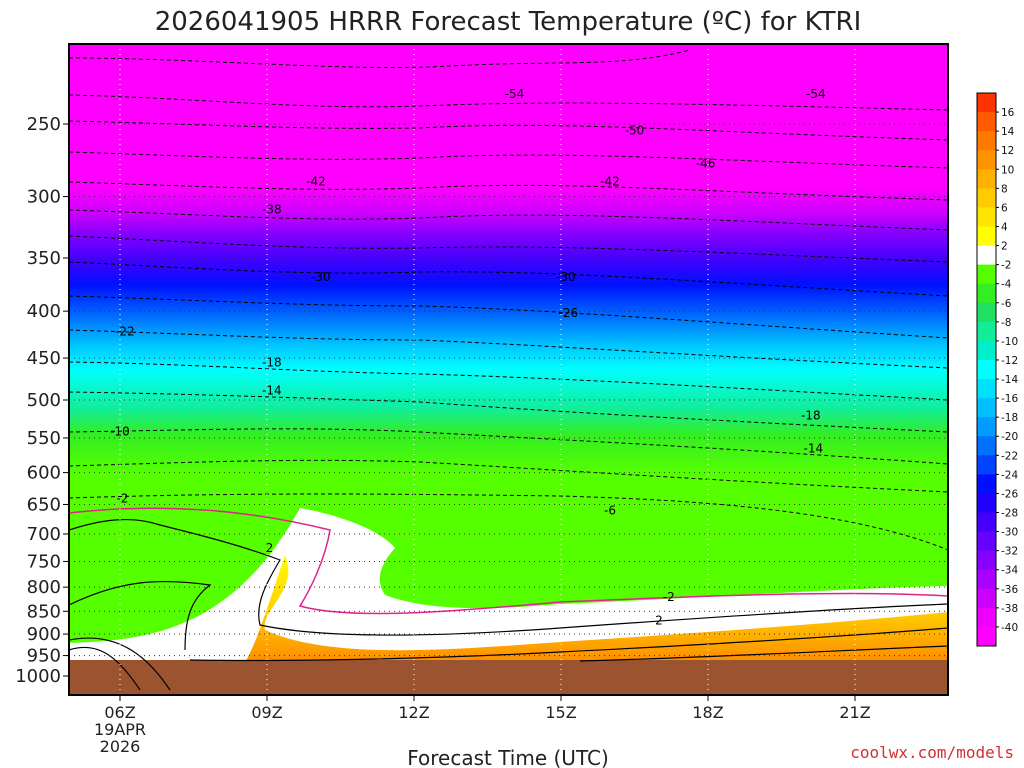 The width and height of the screenshot is (1024, 768). I want to click on colorbar-label: -20, so click(1009, 437).